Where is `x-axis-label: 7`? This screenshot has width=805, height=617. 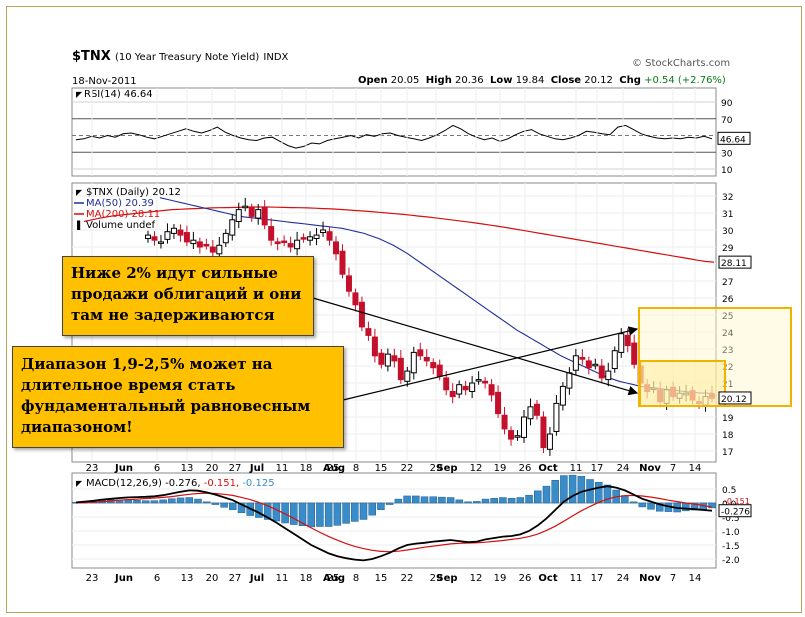 x-axis-label: 7 is located at coordinates (673, 578).